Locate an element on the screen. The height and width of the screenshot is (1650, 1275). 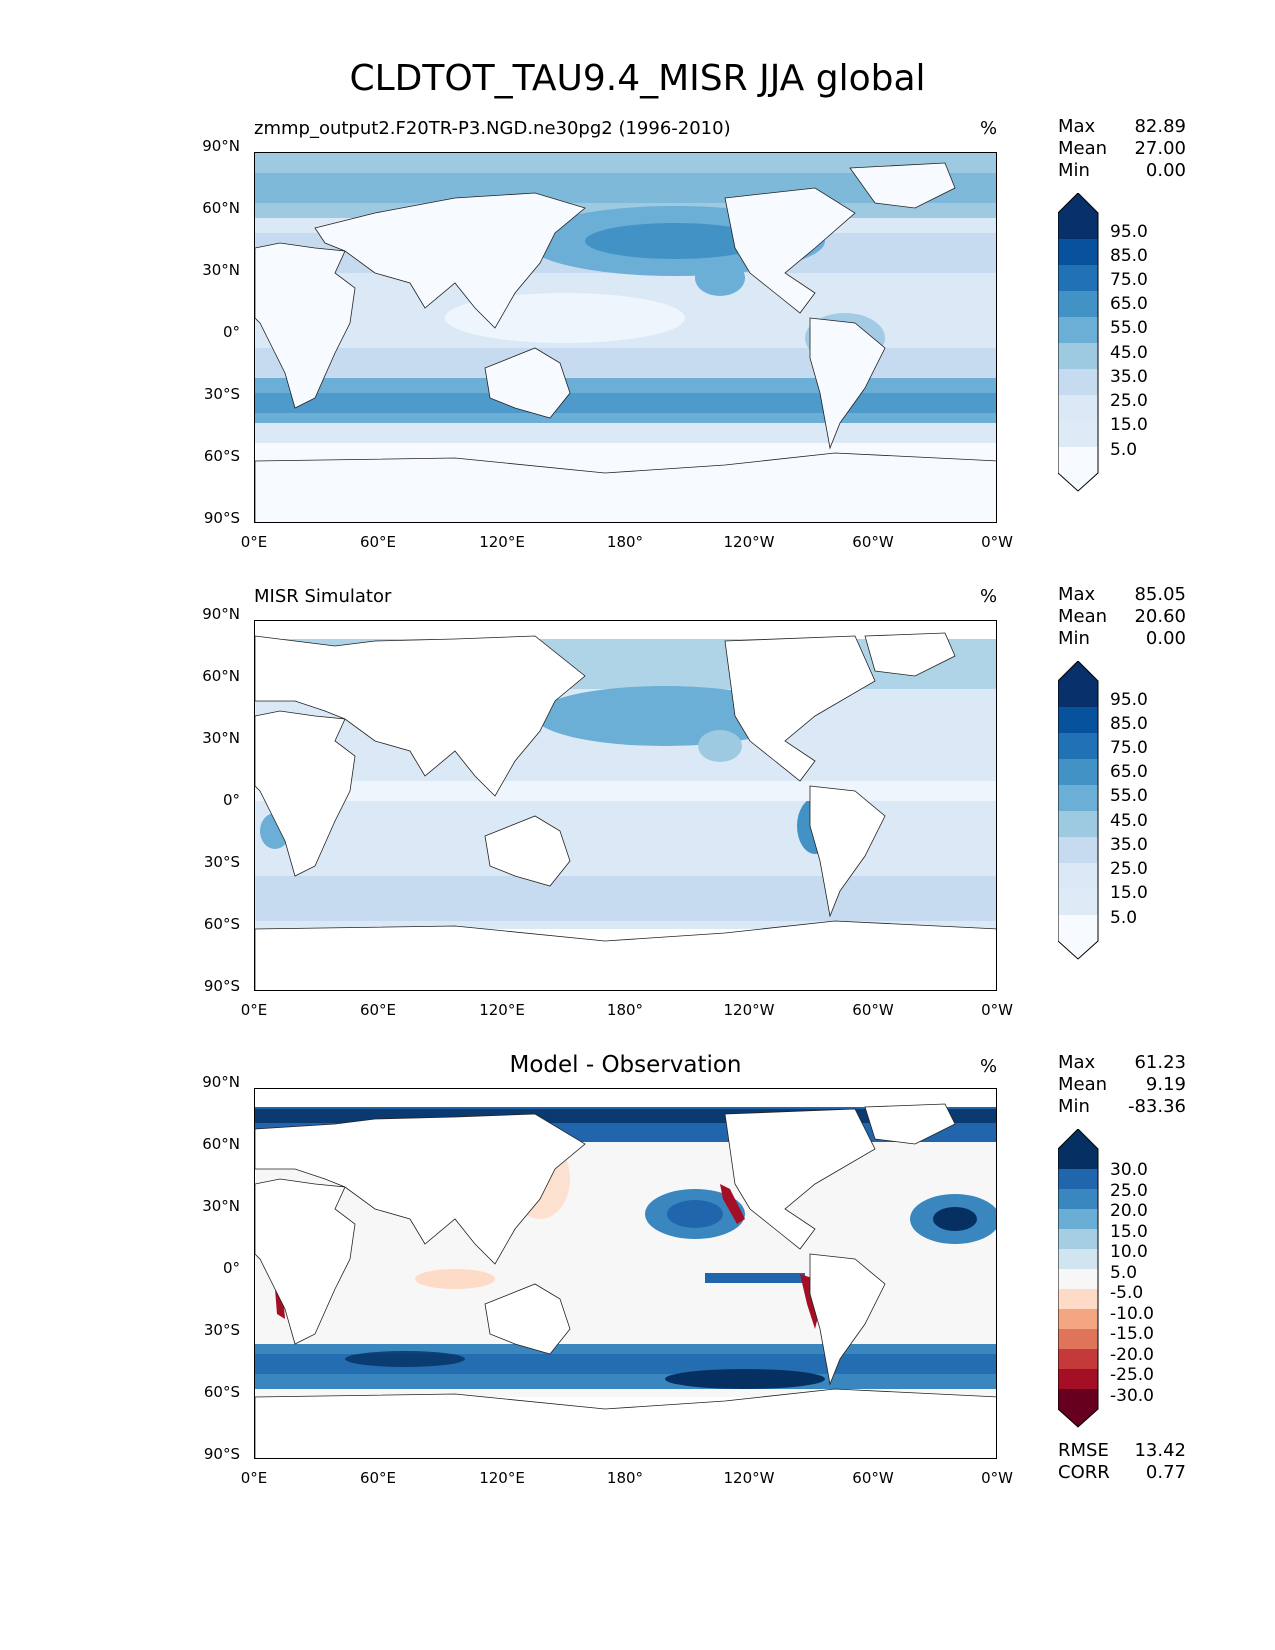
greenland-shape is located at coordinates (902, 185).